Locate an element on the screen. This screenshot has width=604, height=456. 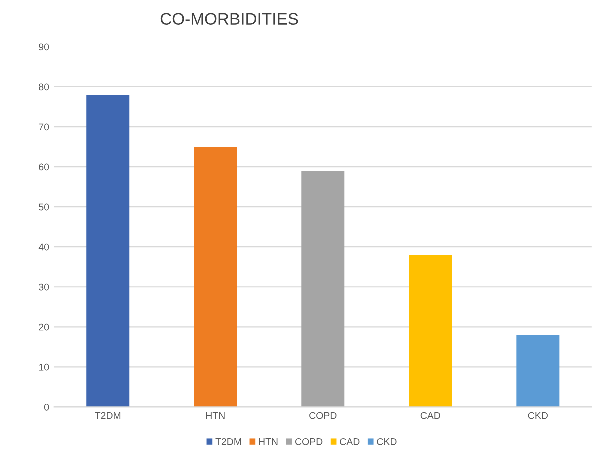
legend-label: T2DM is located at coordinates (229, 442).